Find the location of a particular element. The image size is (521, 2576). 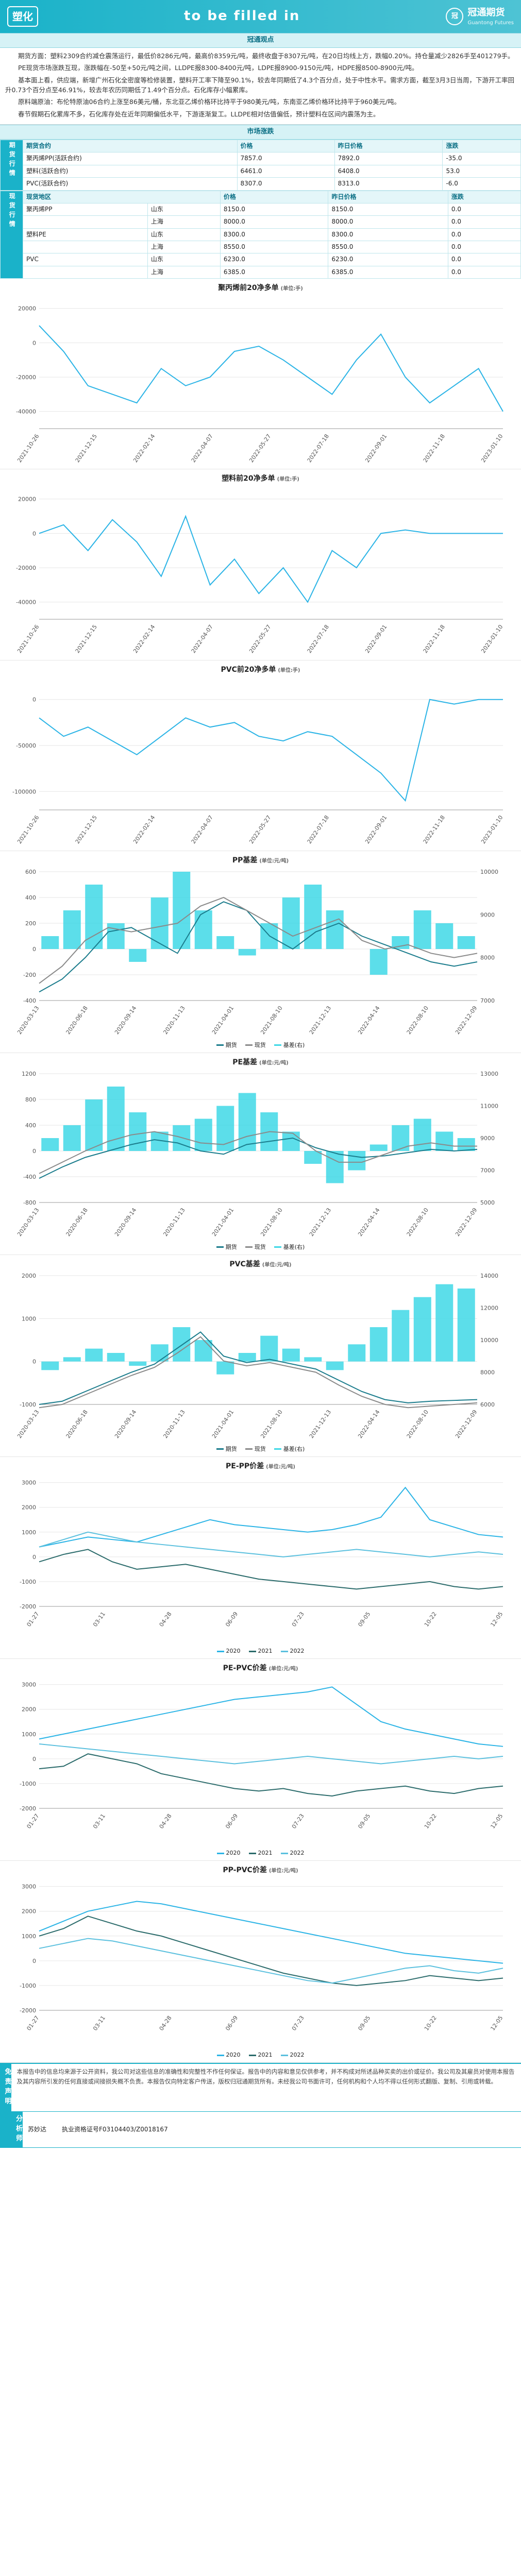

y-tick-label: -2000 is located at coordinates (28, 2010).